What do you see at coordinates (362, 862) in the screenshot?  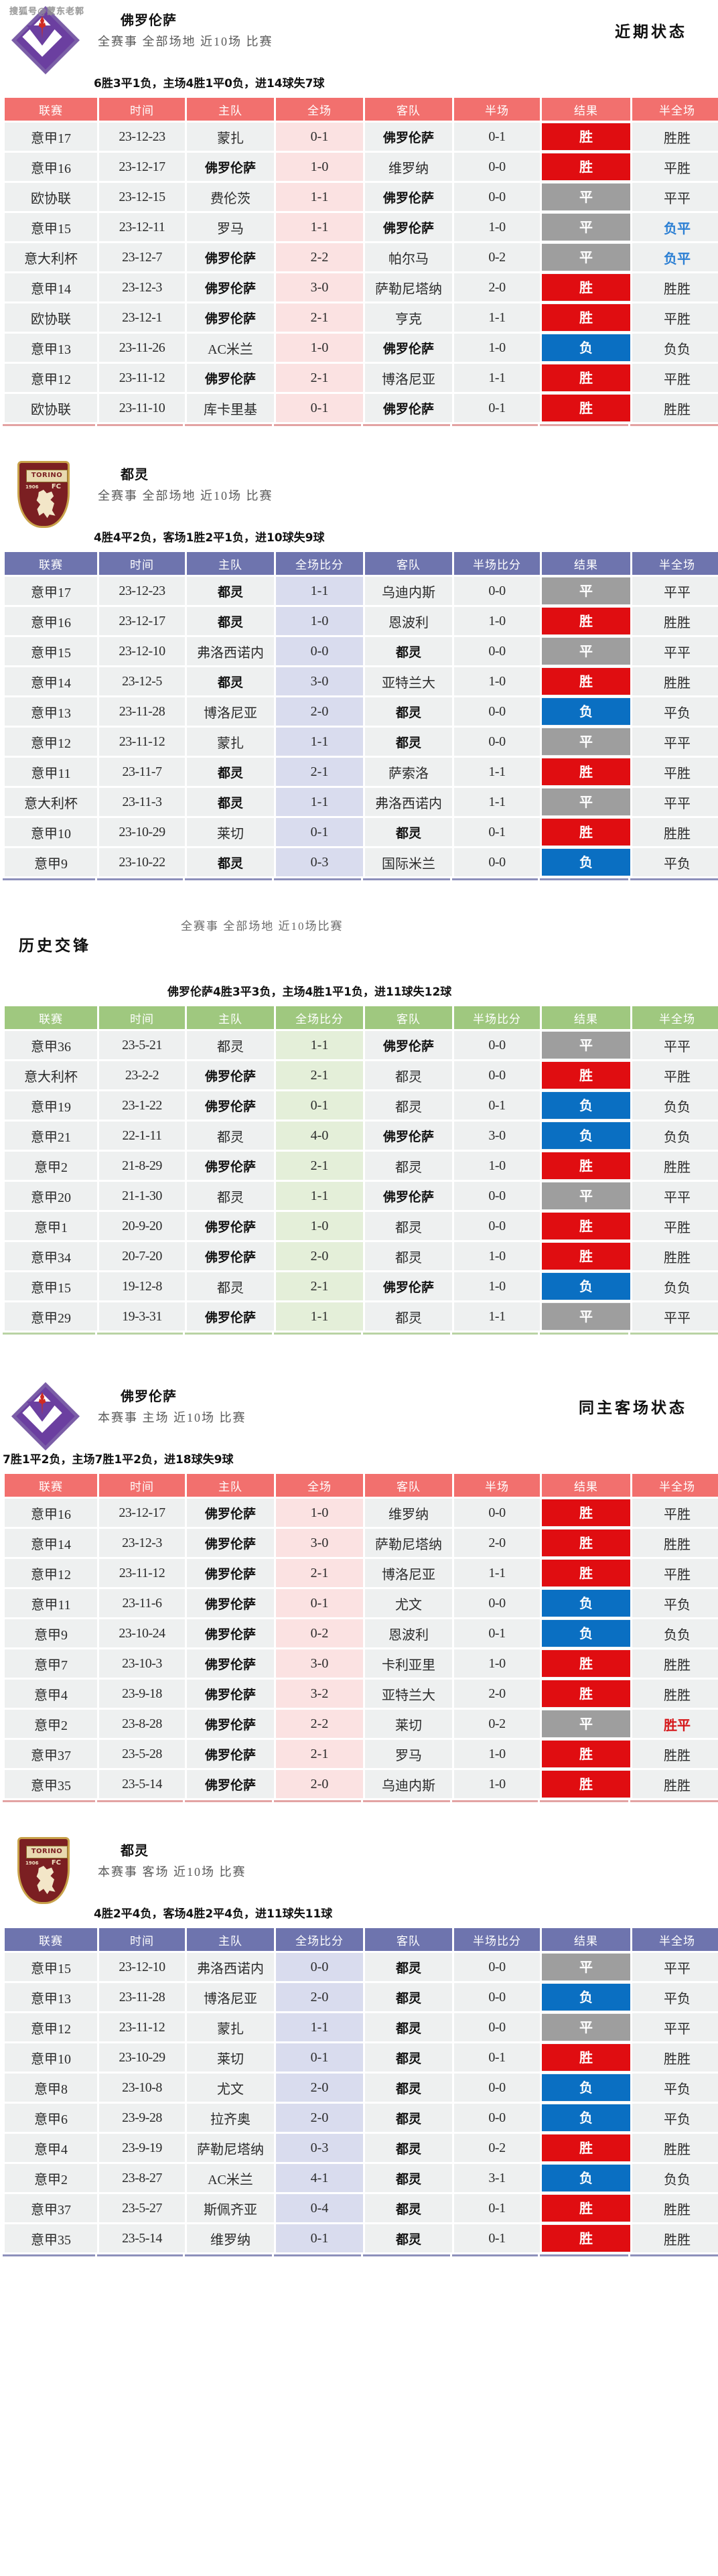 I see `table-row: 意甲9 23-10-22 都灵 0-3 国际米兰 0-0 负平负` at bounding box center [362, 862].